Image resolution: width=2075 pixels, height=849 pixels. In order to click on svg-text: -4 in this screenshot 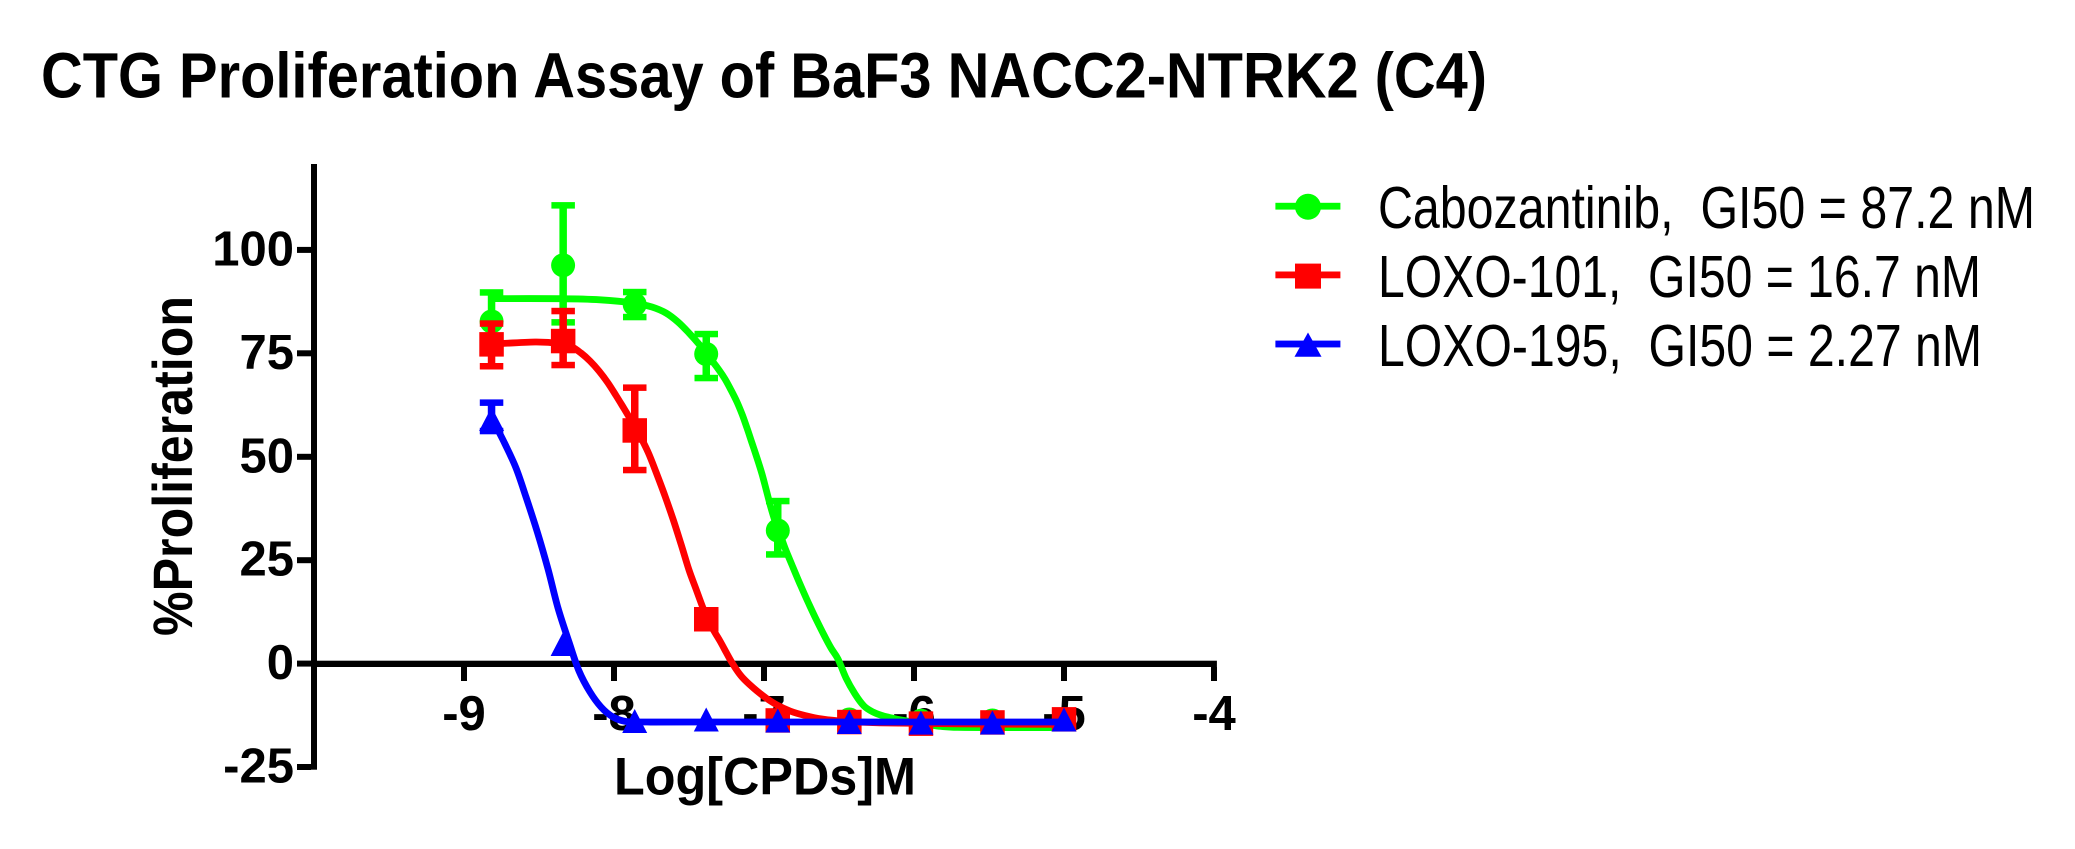, I will do `click(1214, 714)`.